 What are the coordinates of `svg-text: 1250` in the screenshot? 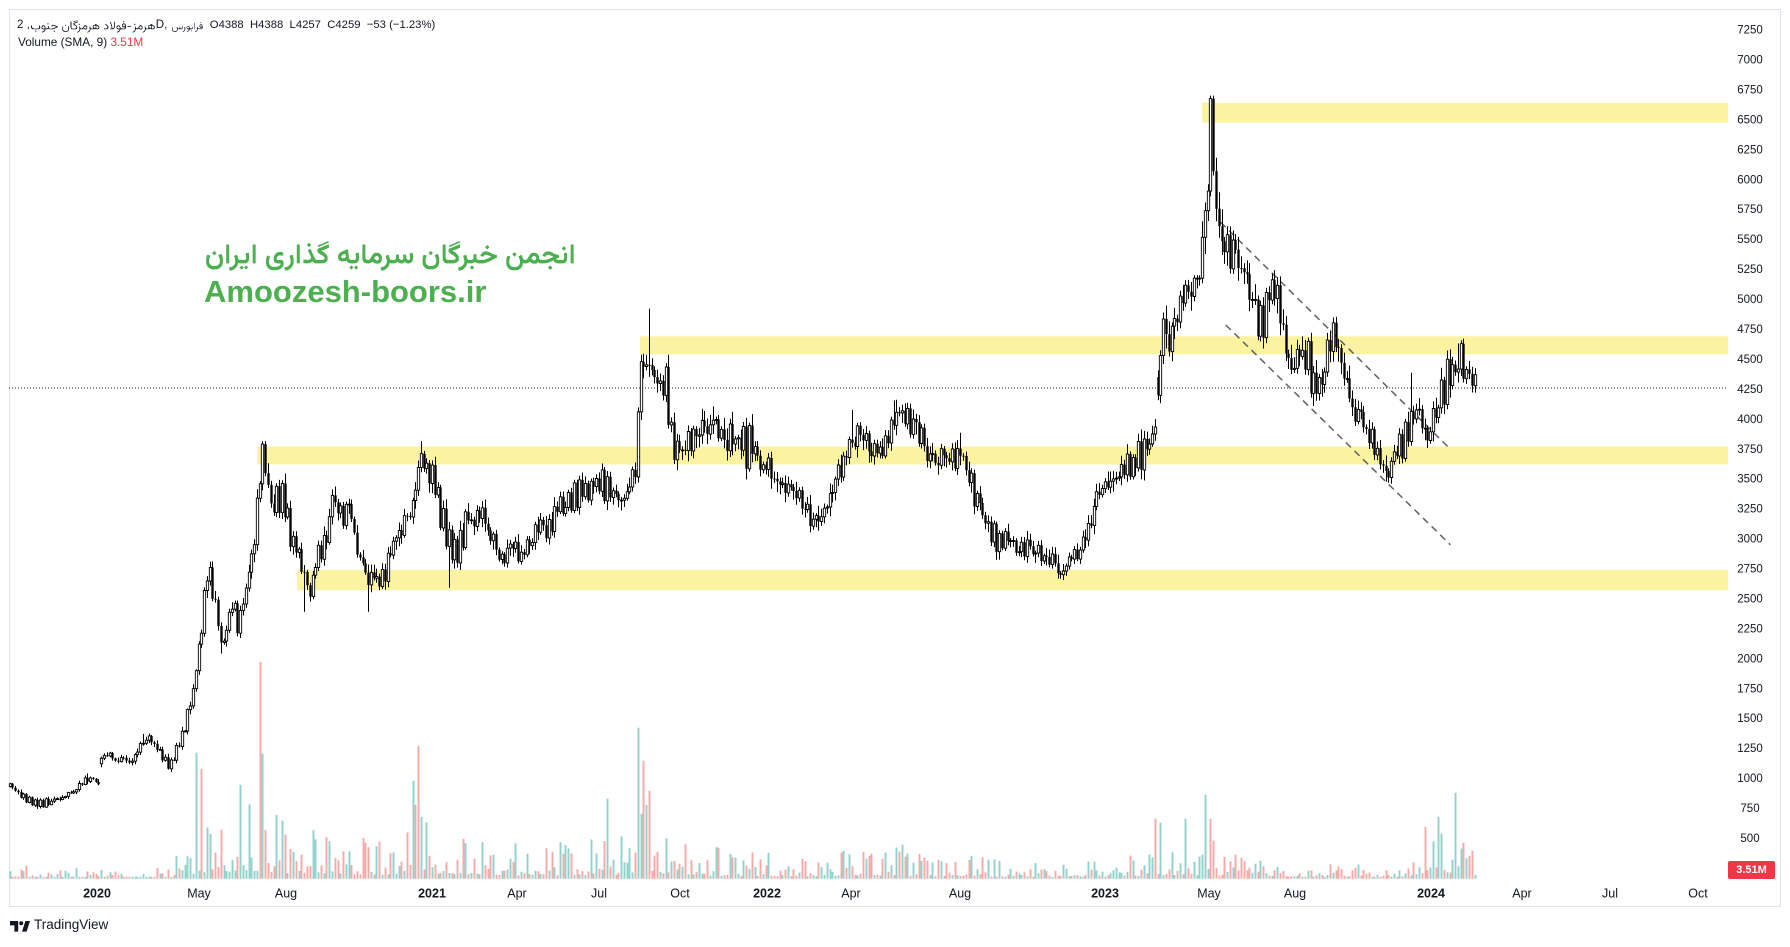 It's located at (1750, 749).